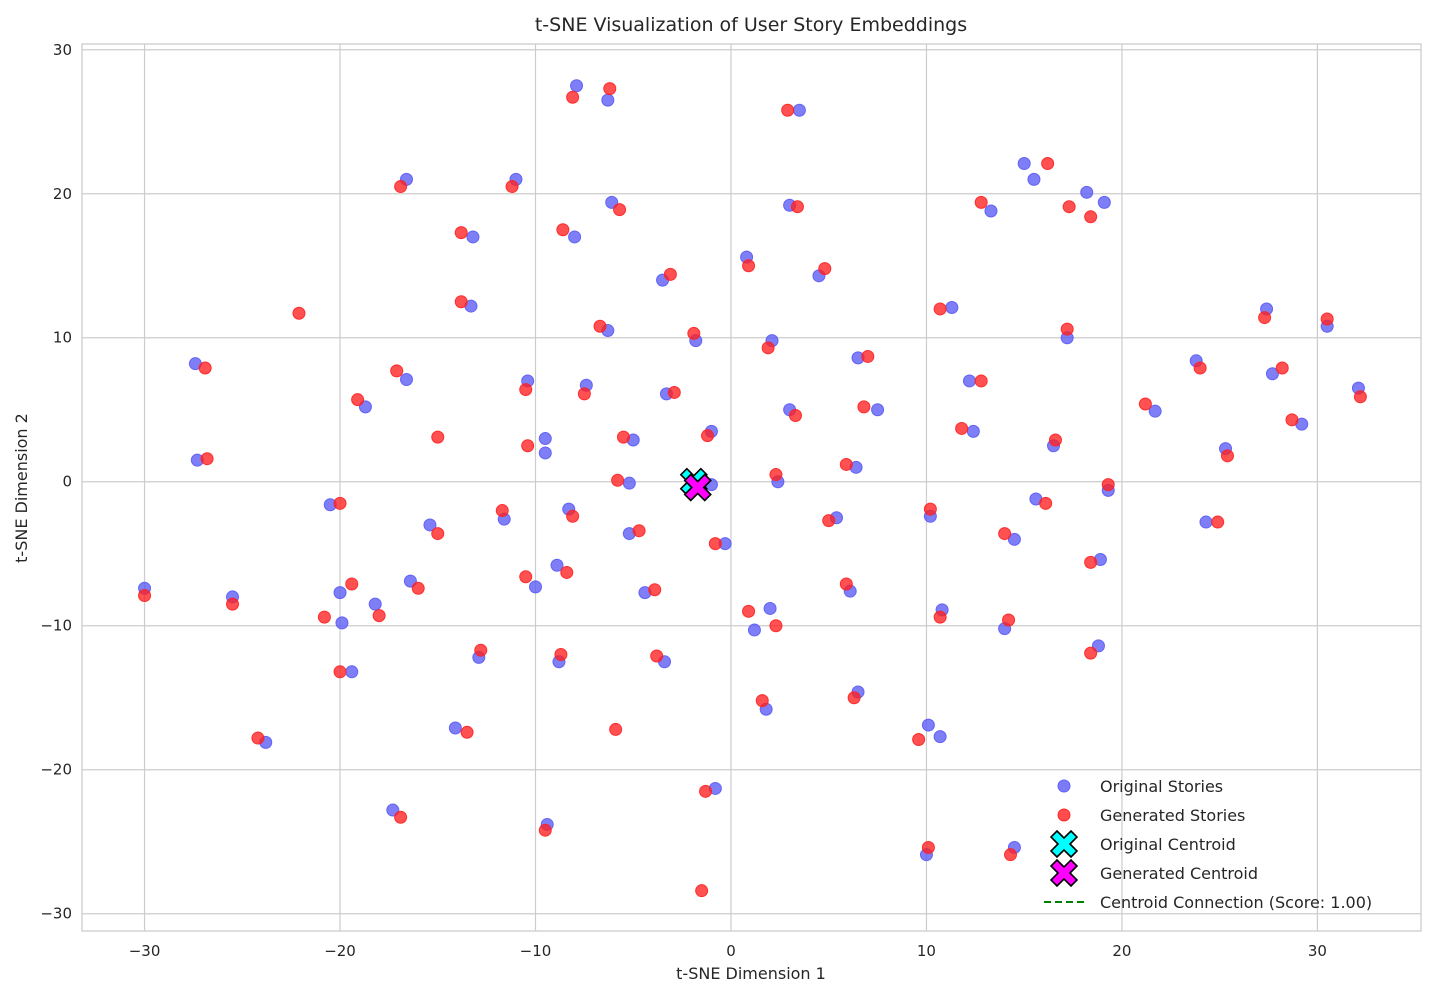  What do you see at coordinates (21, 488) in the screenshot?
I see `y-axis-title: t-SNE Dimension 2` at bounding box center [21, 488].